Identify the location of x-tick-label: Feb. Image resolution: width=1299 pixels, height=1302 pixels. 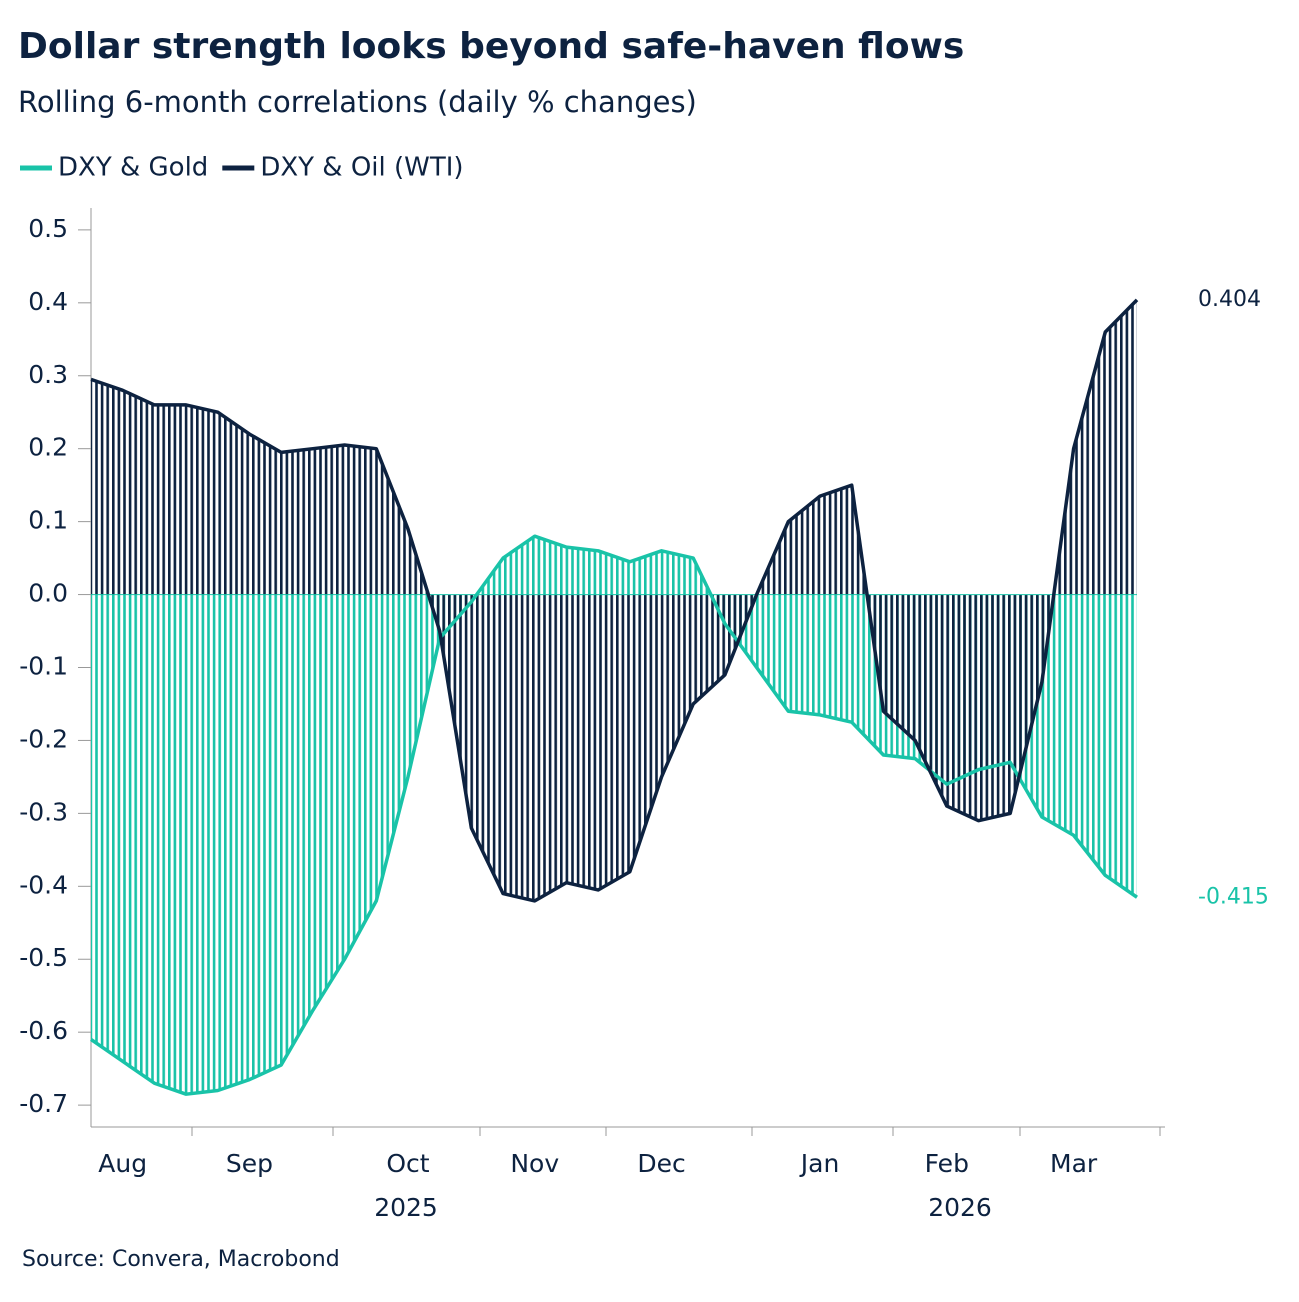
(947, 1163).